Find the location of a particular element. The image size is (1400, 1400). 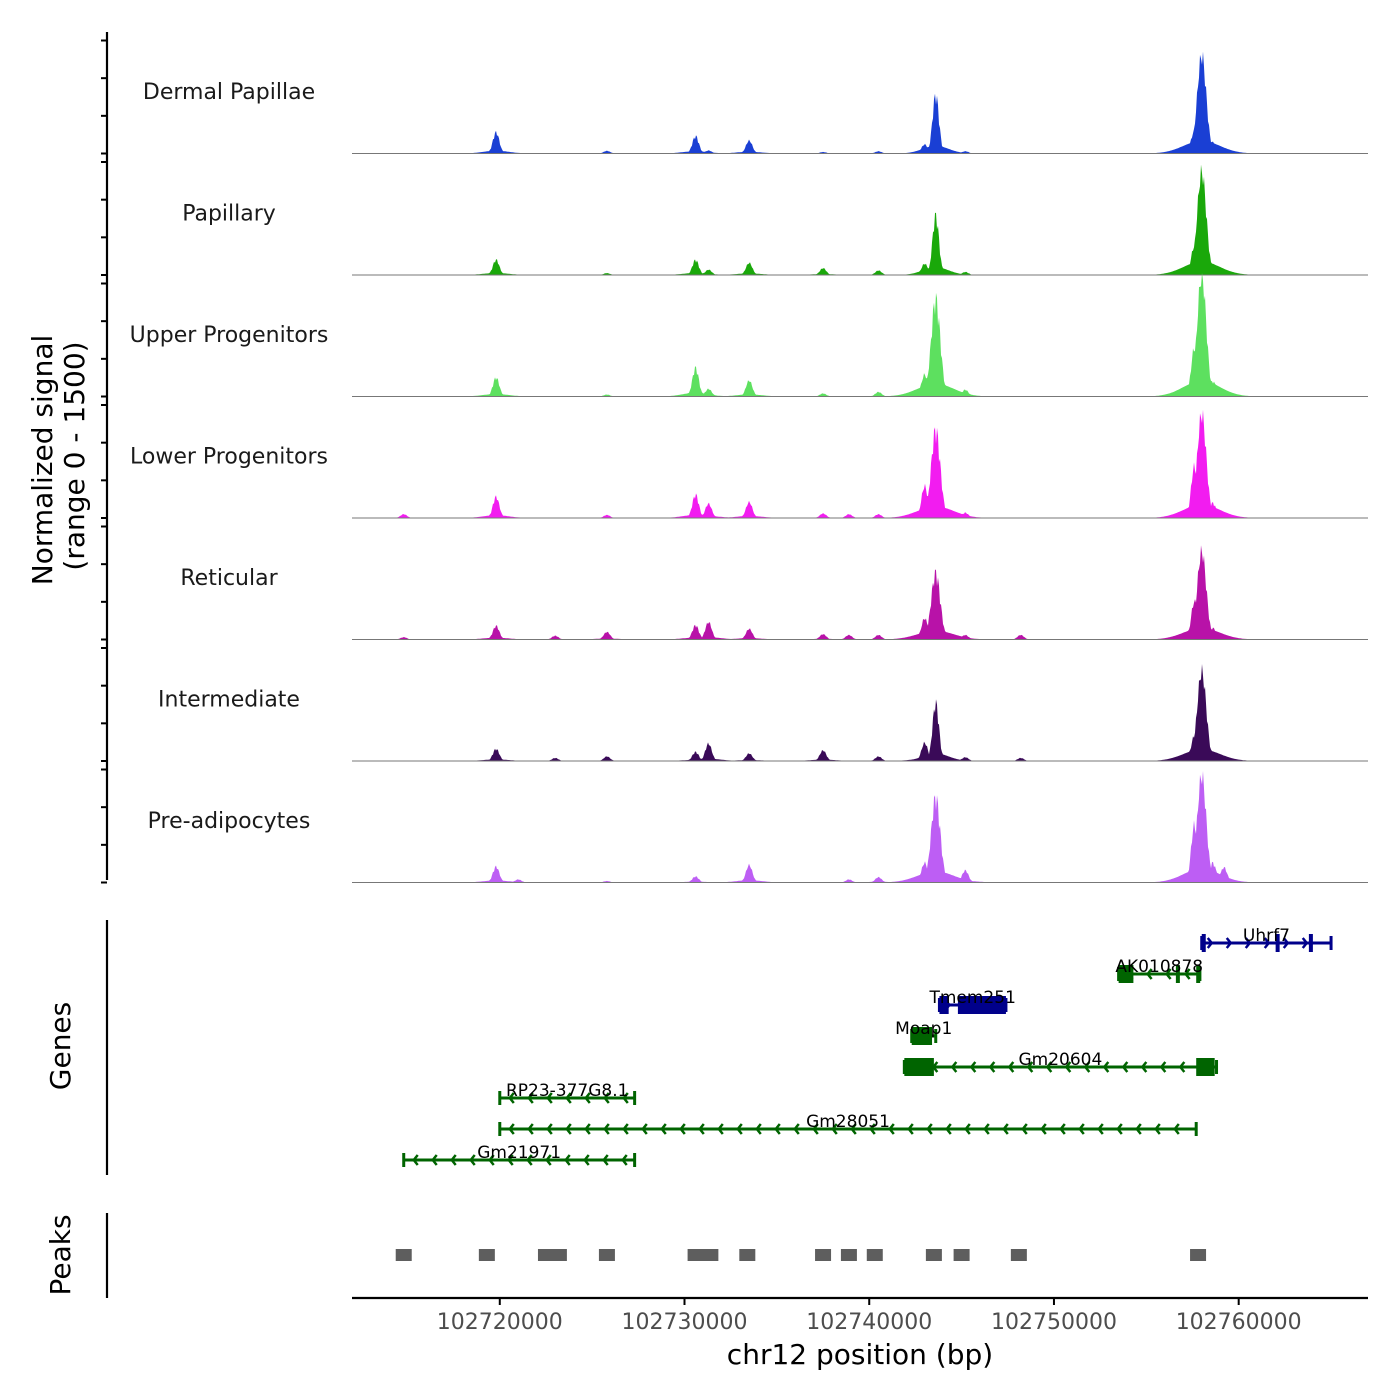

gene-label: Gm21971 is located at coordinates (519, 1153).